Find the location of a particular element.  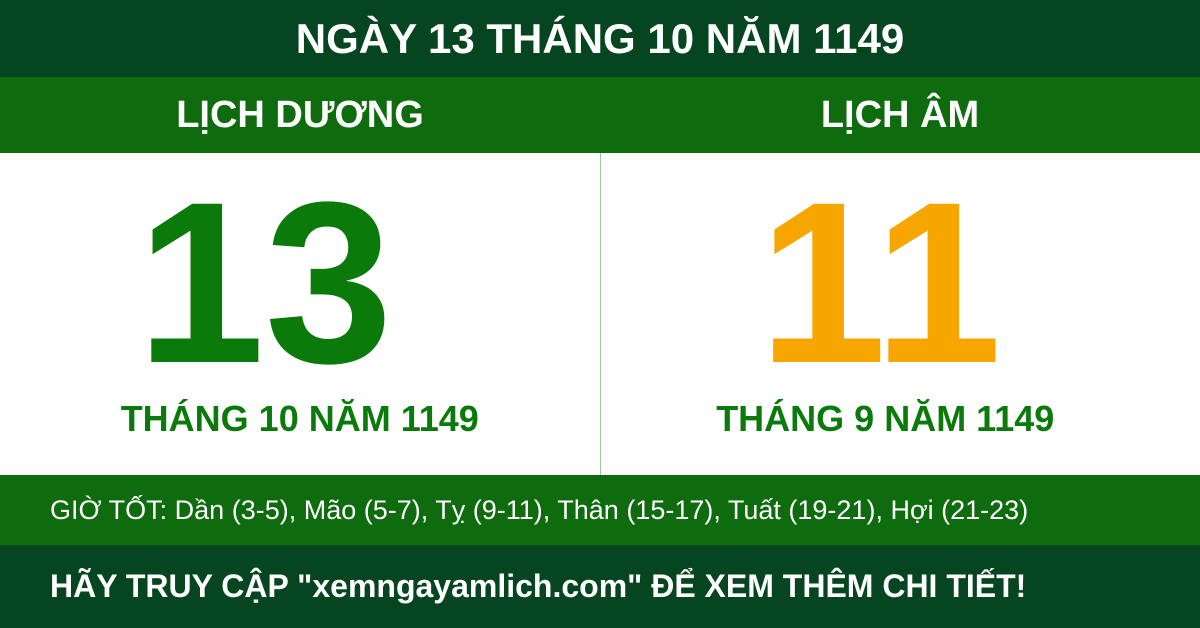

title: NGÀY 13 THÁNG 10 NĂM 1149 is located at coordinates (600, 38).